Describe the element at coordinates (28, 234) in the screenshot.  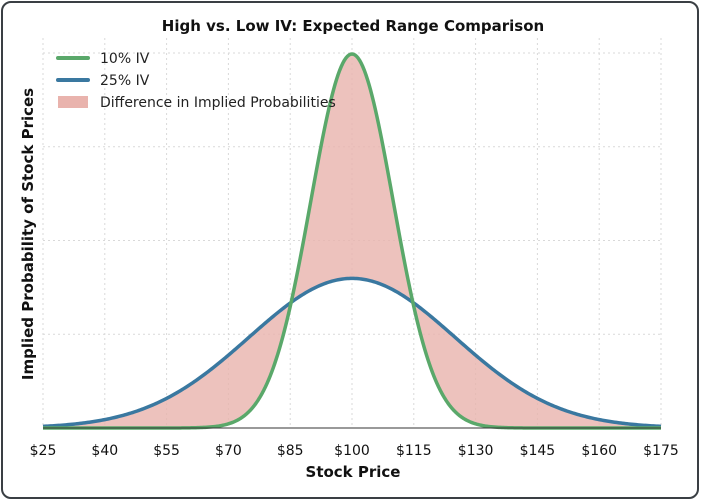
I see `y-axis-label: Implied Probability of Stock Prices` at that location.